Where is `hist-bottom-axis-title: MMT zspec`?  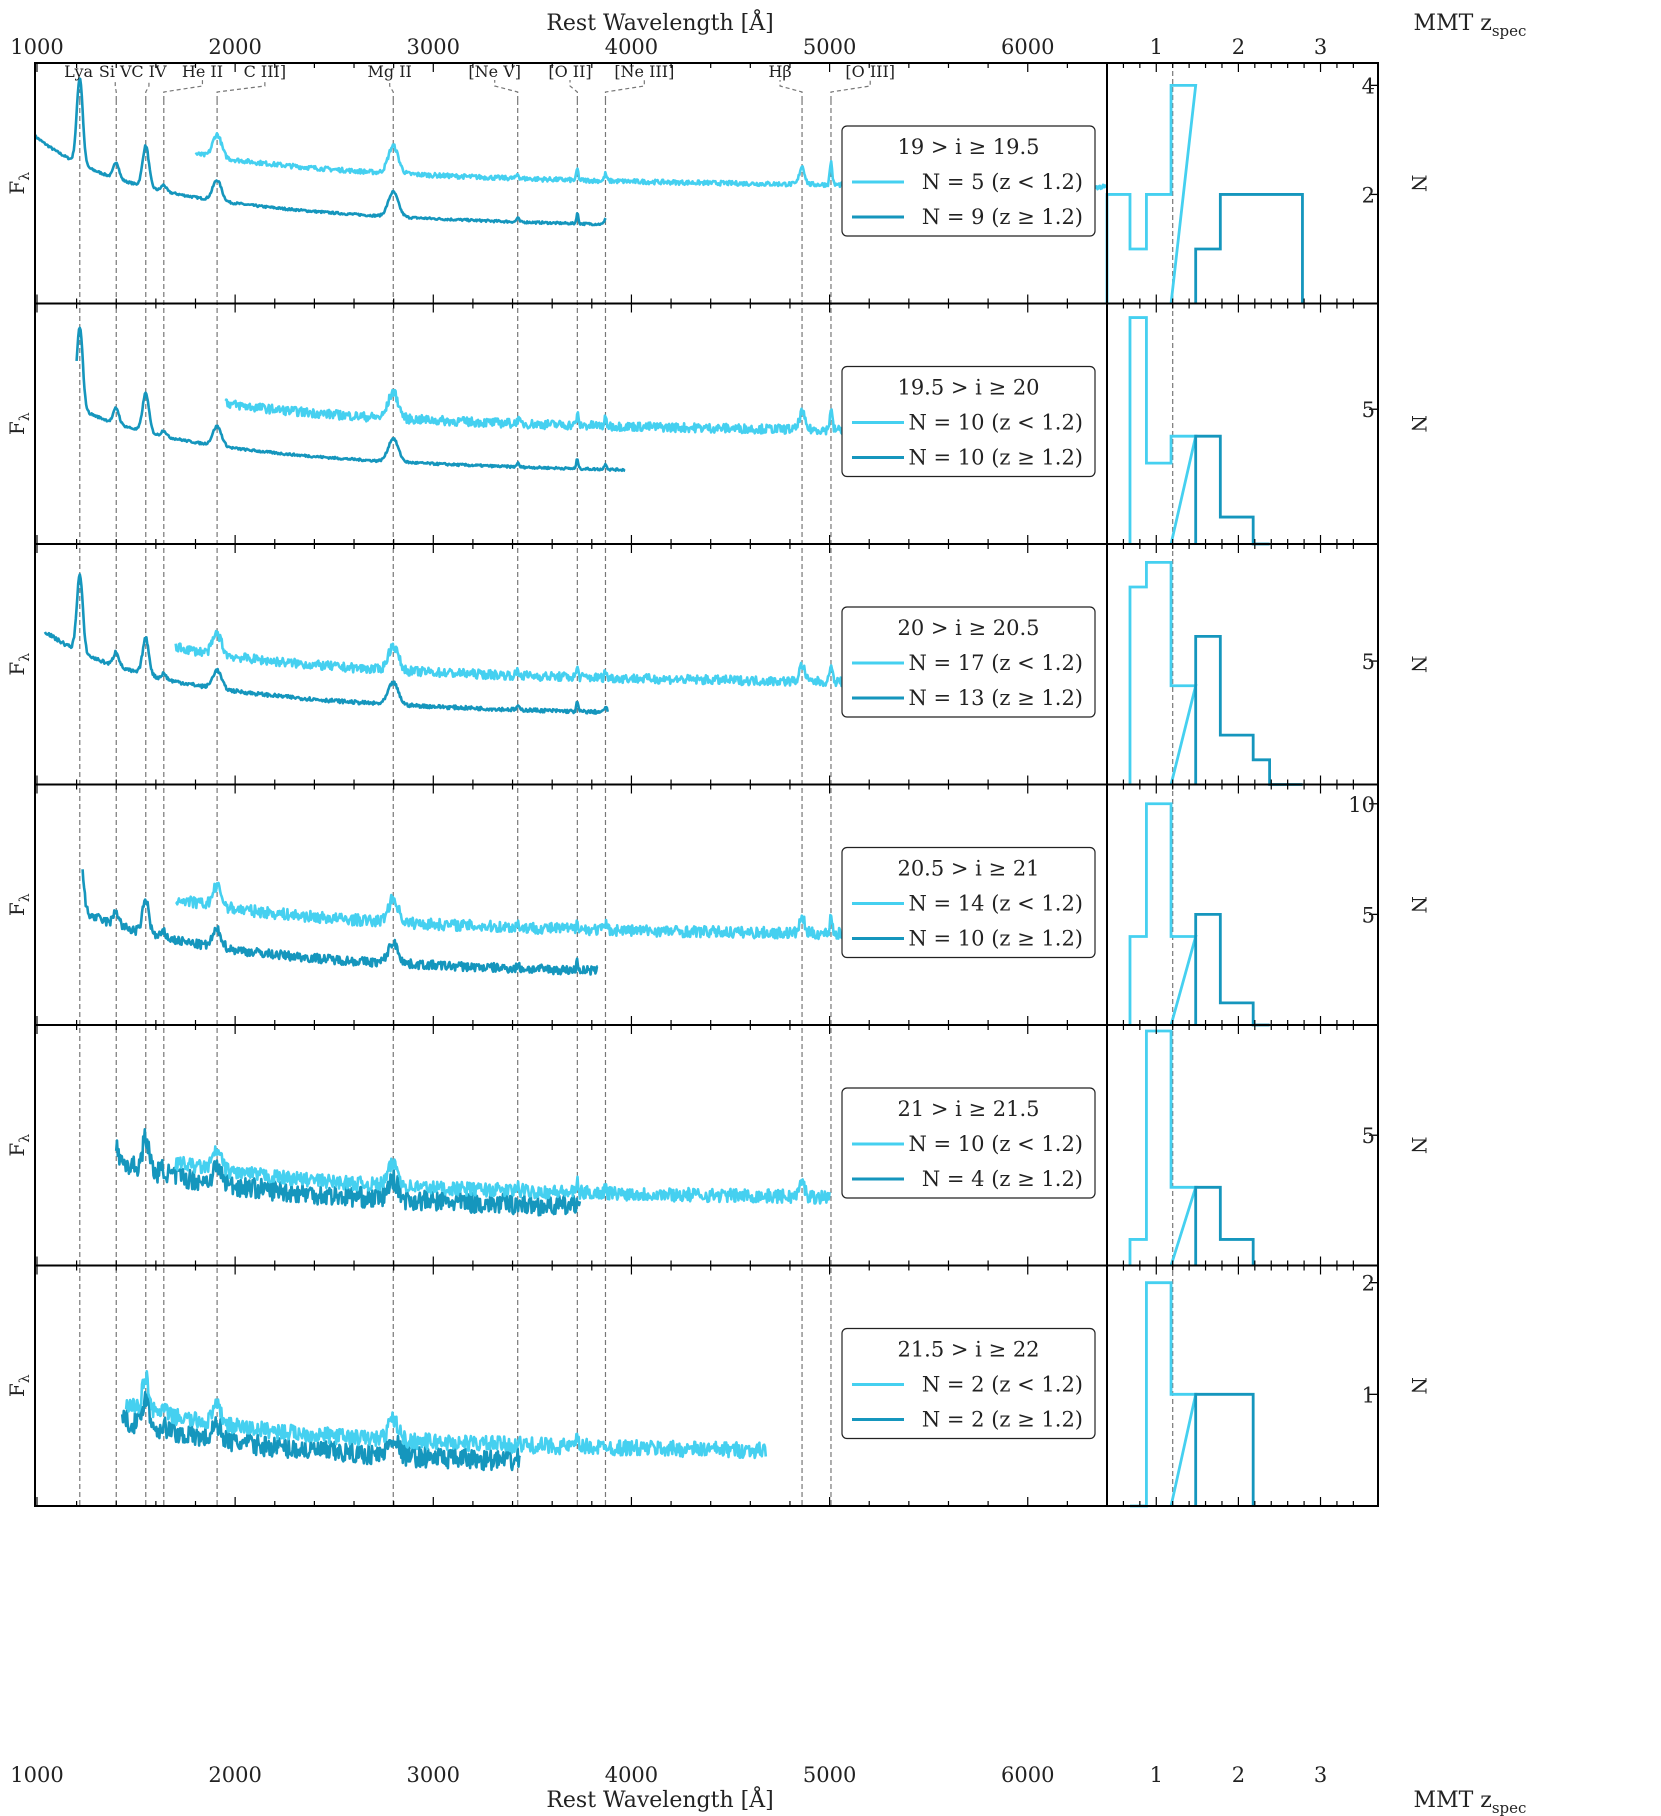 hist-bottom-axis-title: MMT zspec is located at coordinates (1470, 1802).